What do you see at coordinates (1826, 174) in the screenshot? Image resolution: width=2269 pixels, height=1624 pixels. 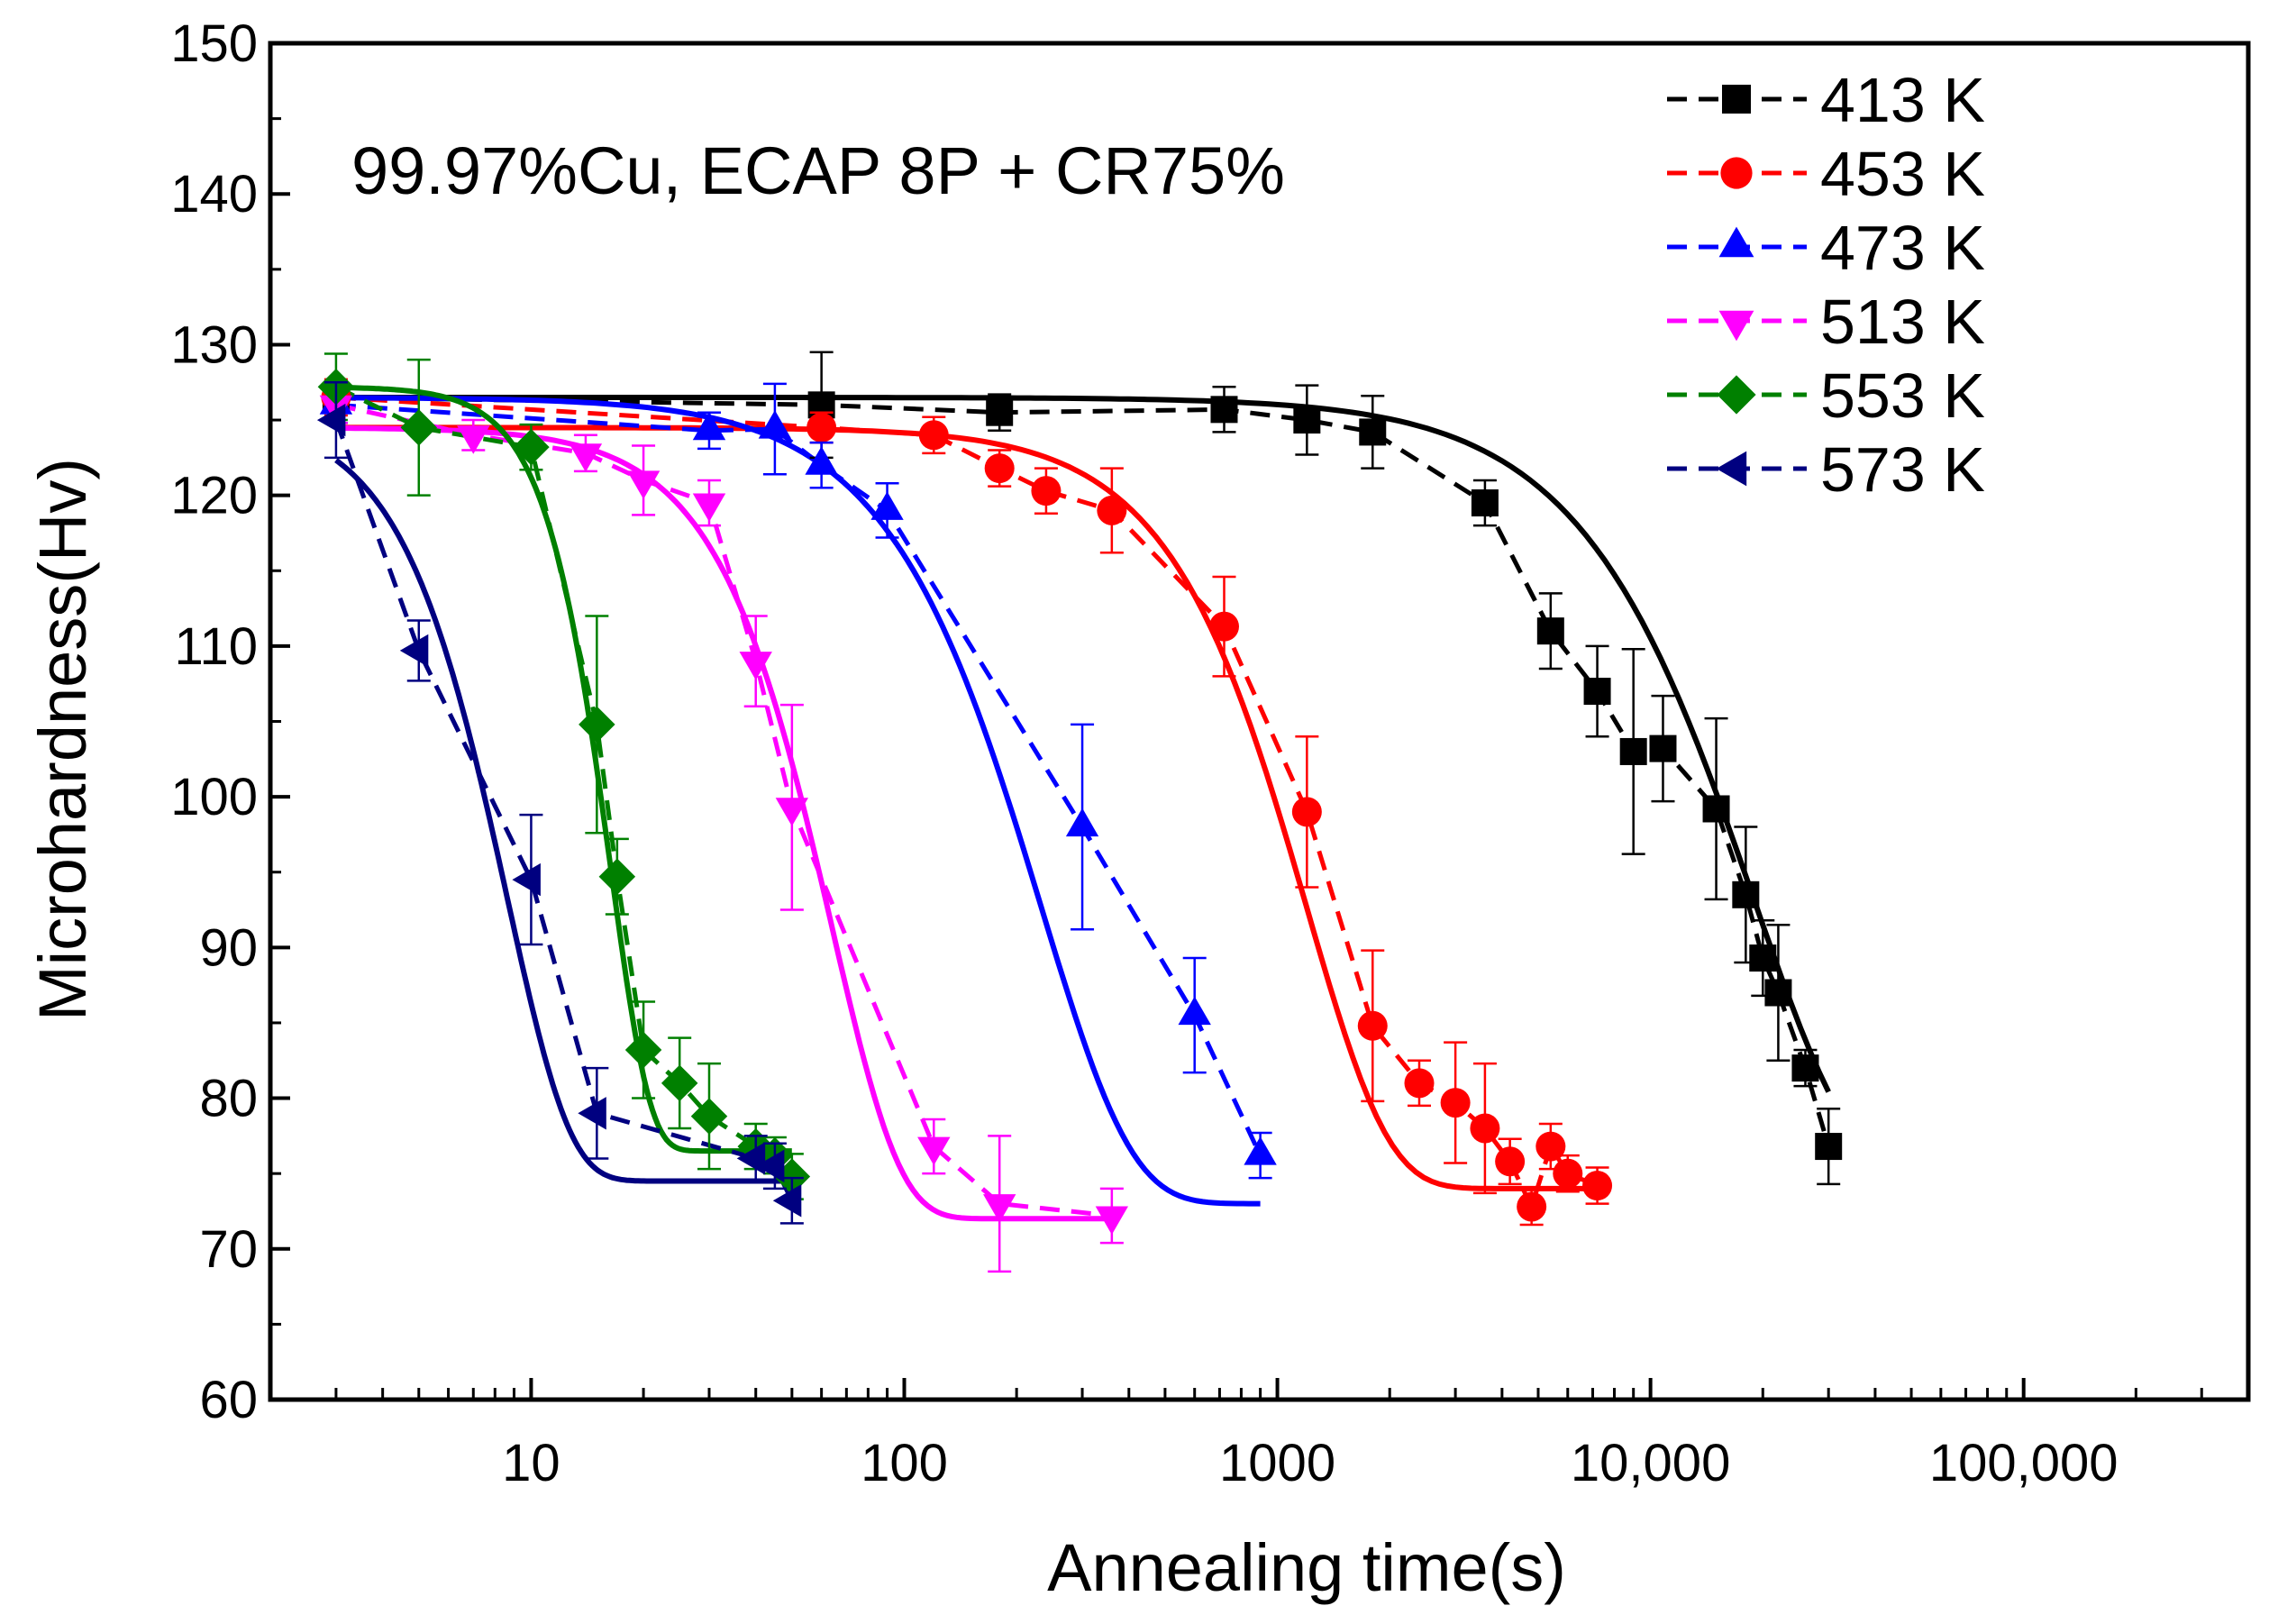 I see `legend-item-453-k: 453 K` at bounding box center [1826, 174].